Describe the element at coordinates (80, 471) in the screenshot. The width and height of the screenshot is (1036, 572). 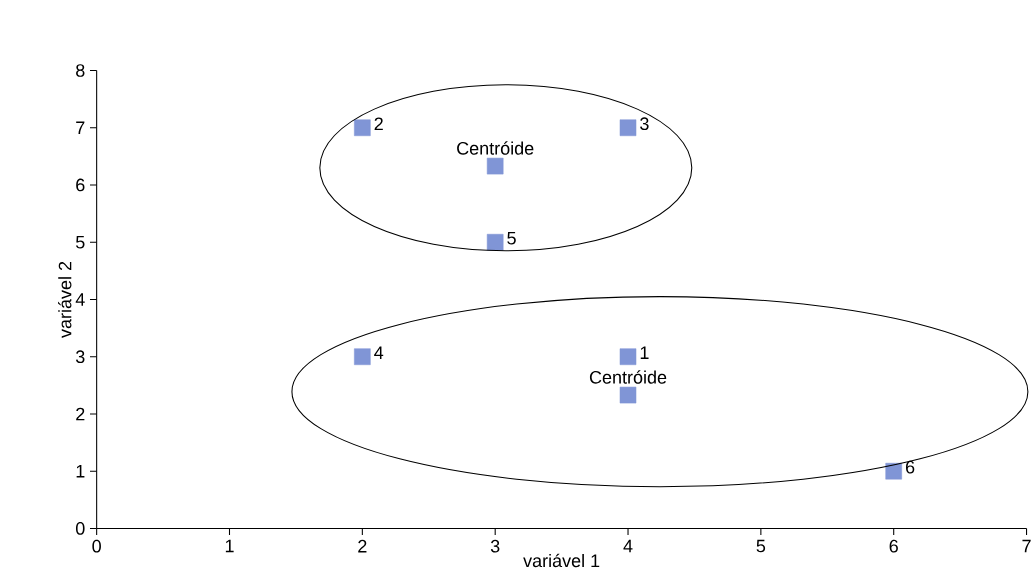
I see `y-tick-label: 1` at that location.